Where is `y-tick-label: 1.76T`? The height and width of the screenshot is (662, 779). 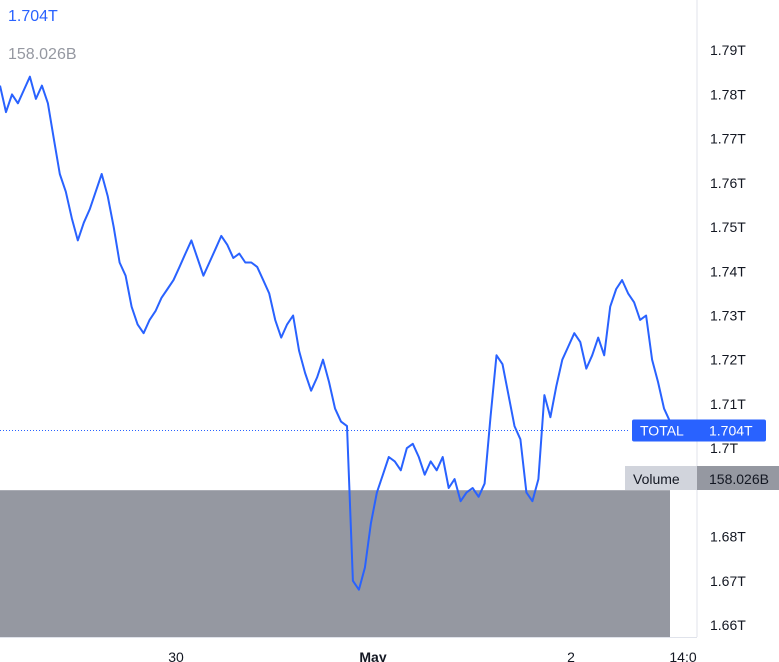
y-tick-label: 1.76T is located at coordinates (728, 183).